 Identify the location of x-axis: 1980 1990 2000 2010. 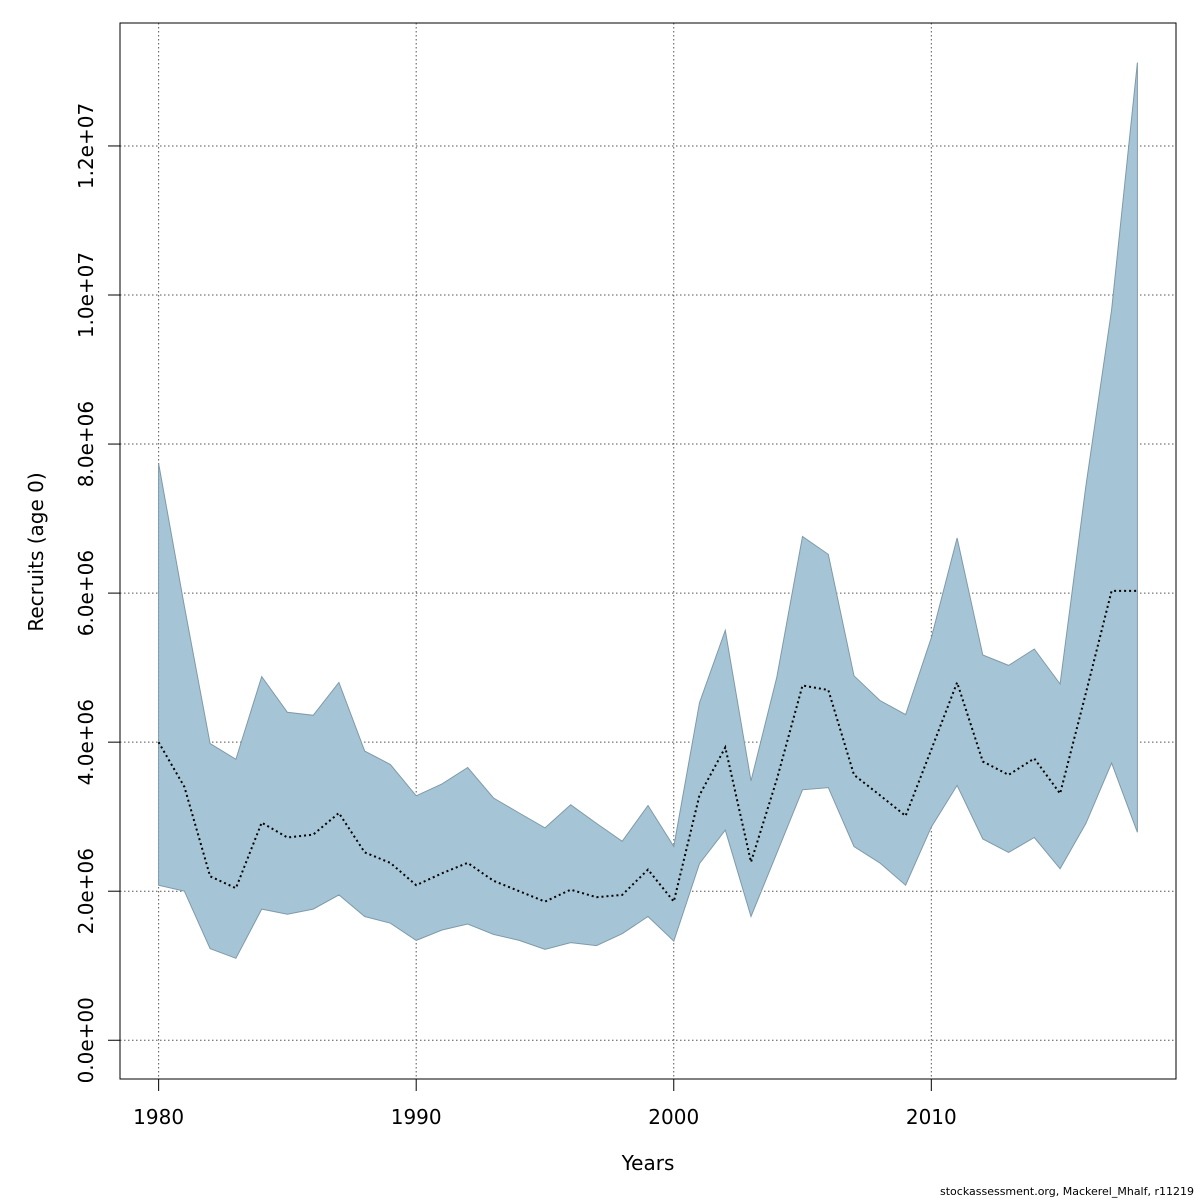
(545, 1103).